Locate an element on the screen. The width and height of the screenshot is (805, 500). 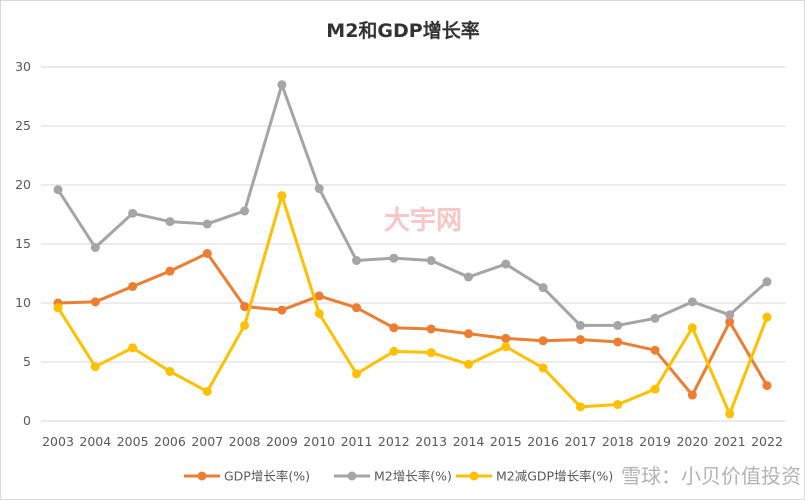
y-tick-label: 5 is located at coordinates (27, 361).